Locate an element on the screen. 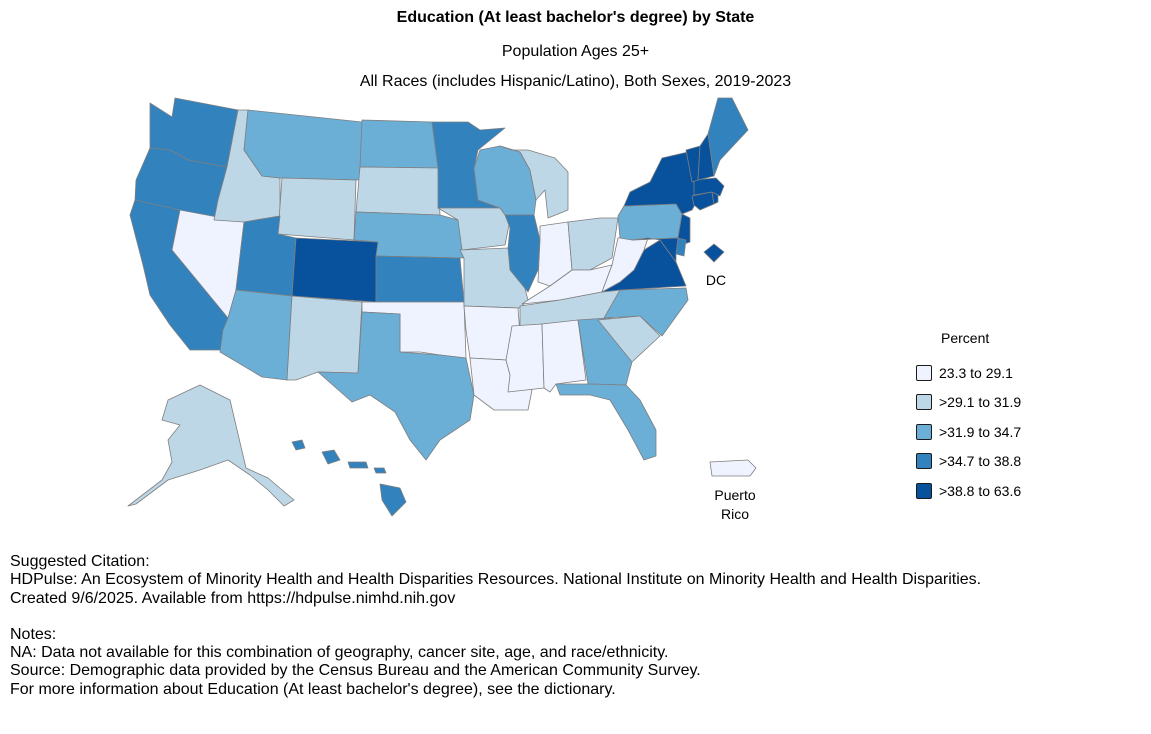 The height and width of the screenshot is (734, 1151). puerto-rico-label-line1: Puerto is located at coordinates (734, 495).